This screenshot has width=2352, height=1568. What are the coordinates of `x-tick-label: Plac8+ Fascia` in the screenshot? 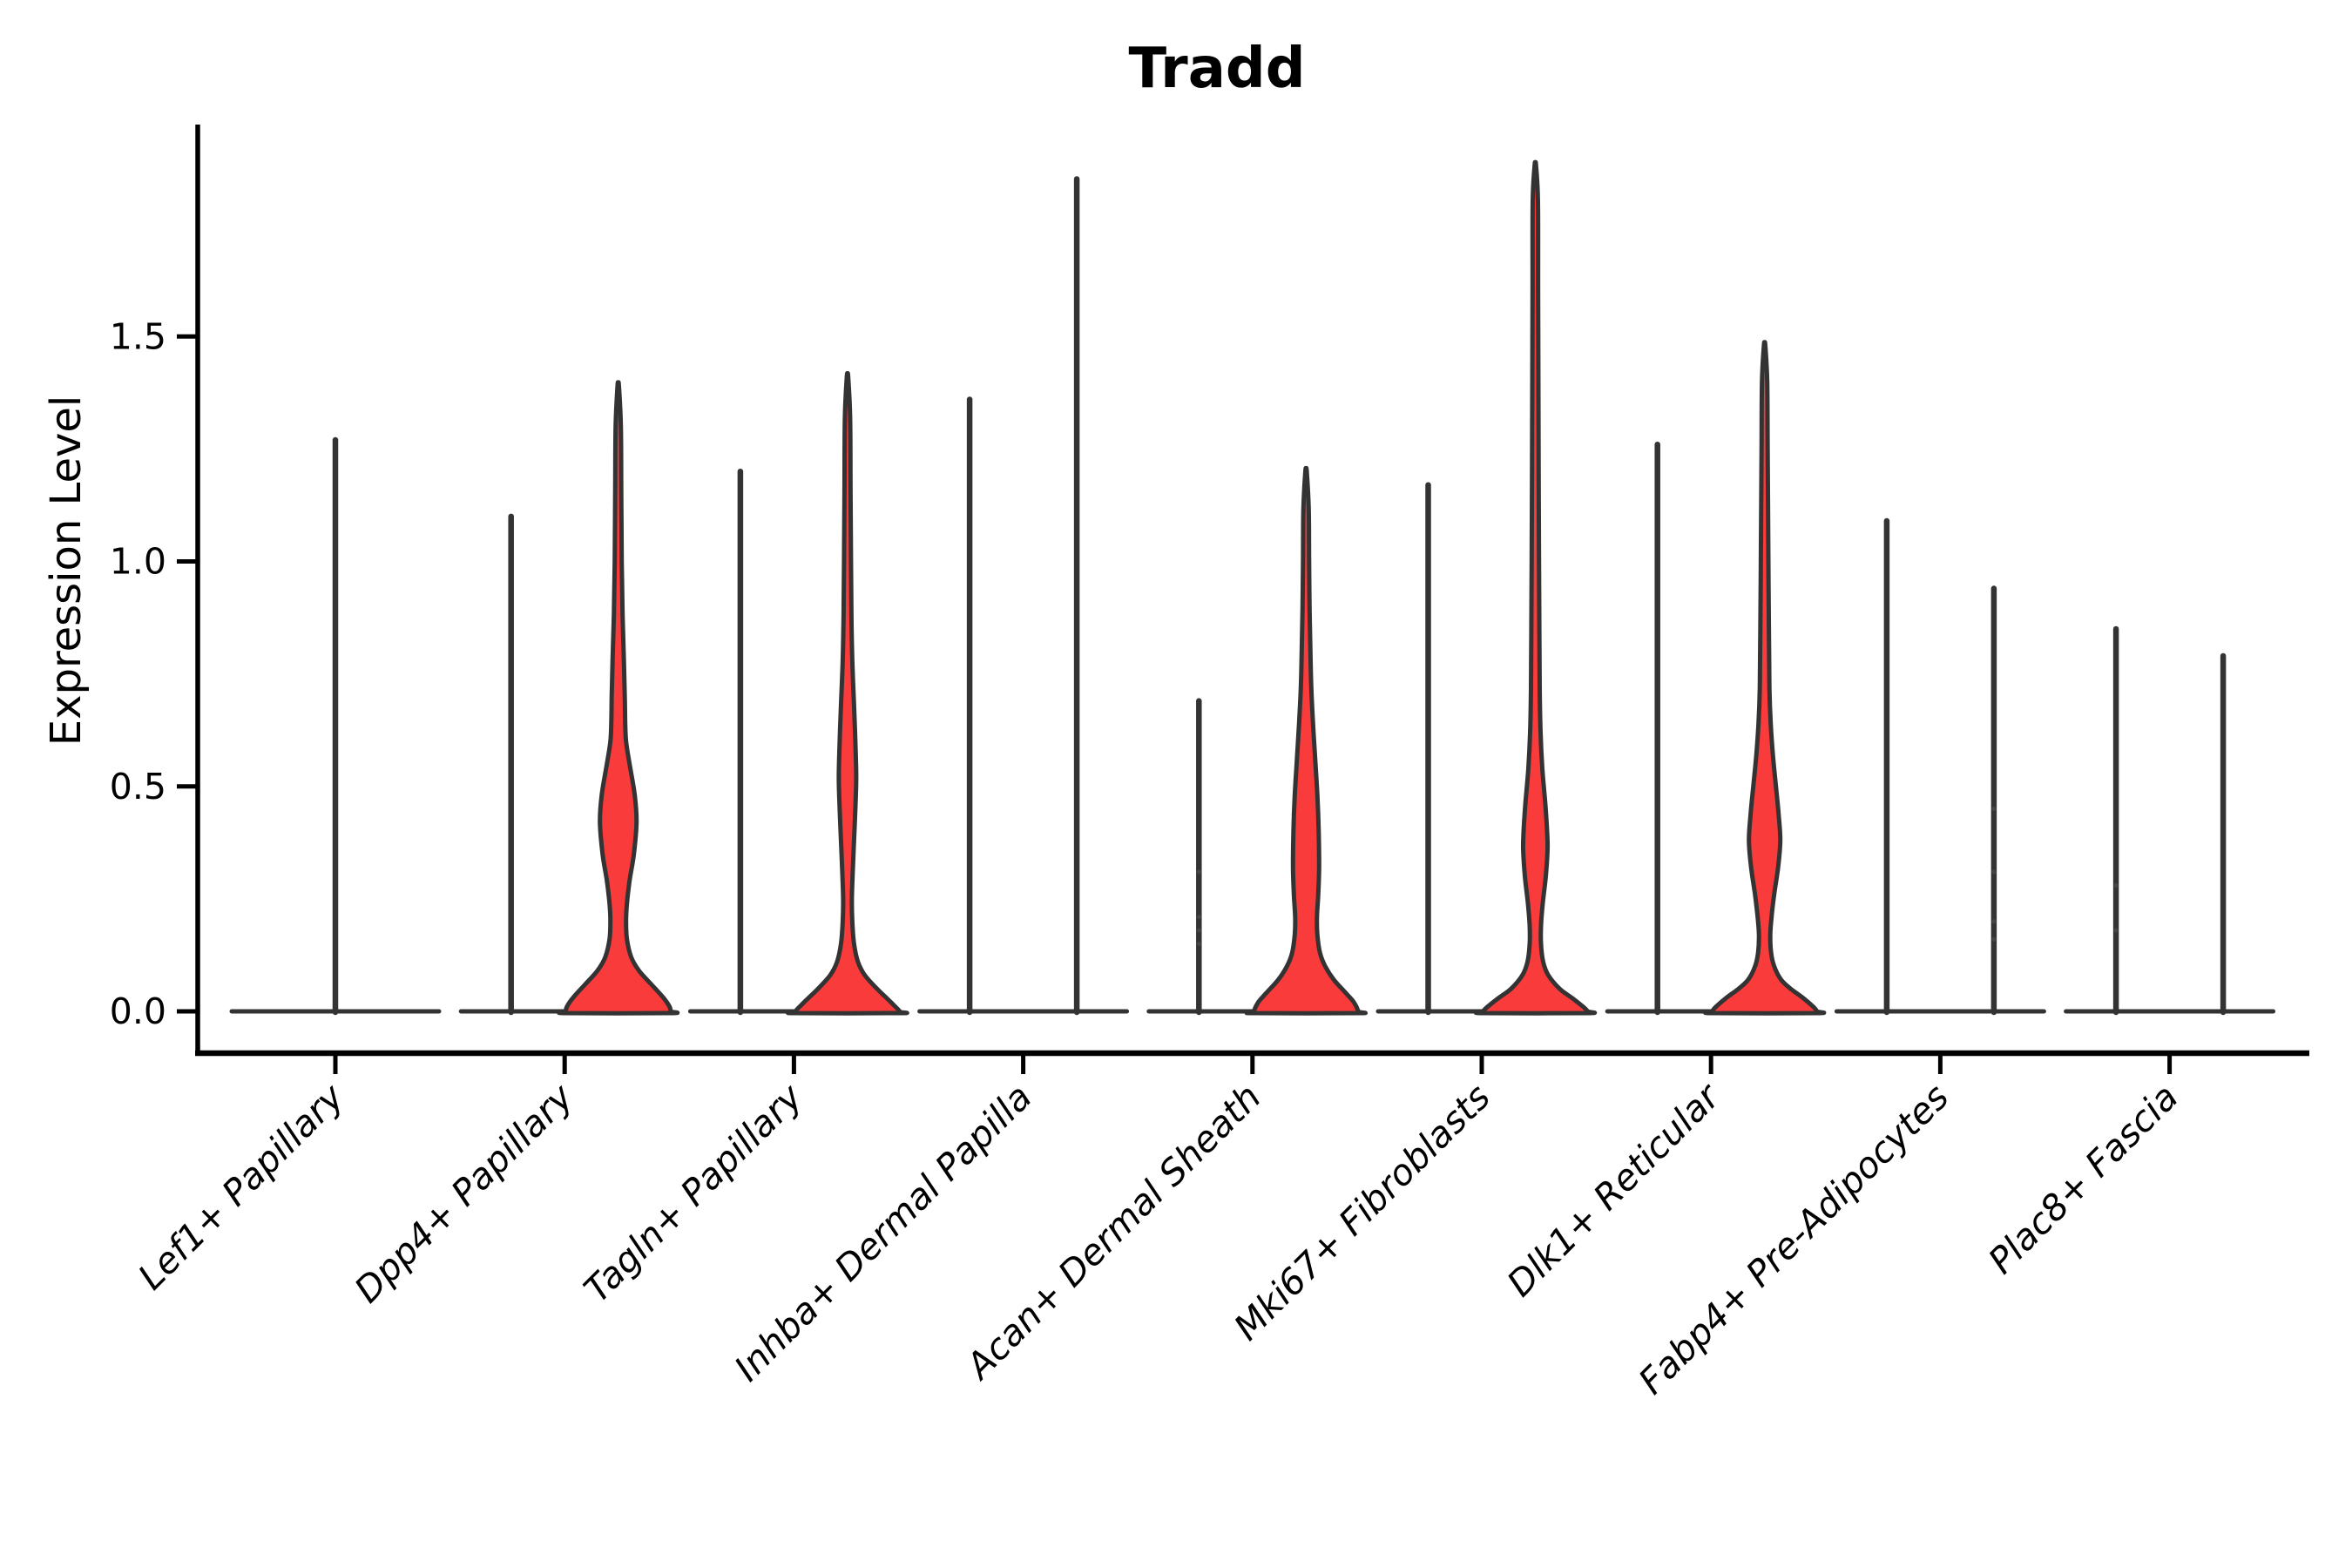 It's located at (2083, 1178).